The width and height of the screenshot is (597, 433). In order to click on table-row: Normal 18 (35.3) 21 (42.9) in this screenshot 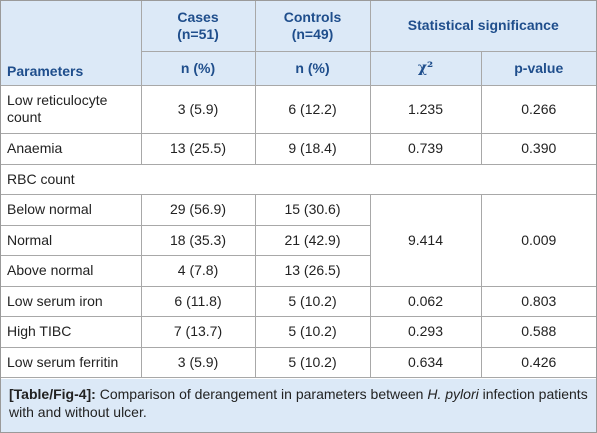, I will do `click(298, 240)`.